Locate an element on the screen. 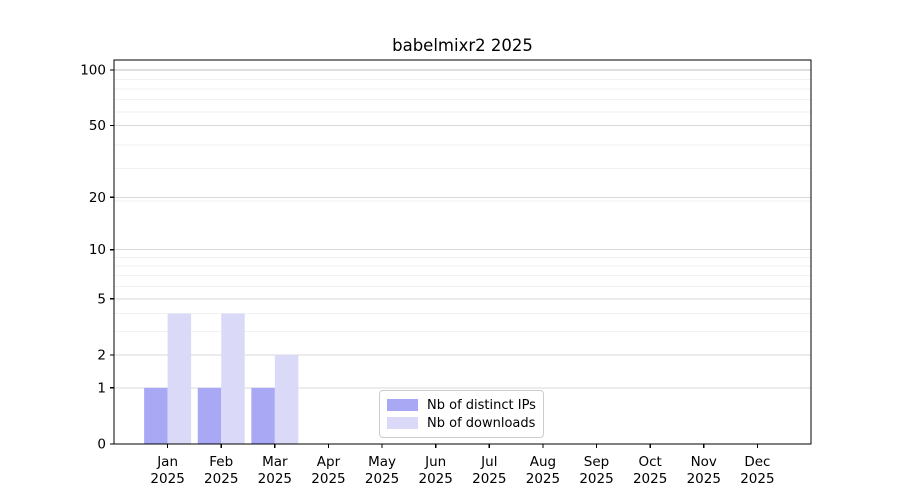 This screenshot has height=500, width=900. x-tick-label-month-may: May is located at coordinates (382, 462).